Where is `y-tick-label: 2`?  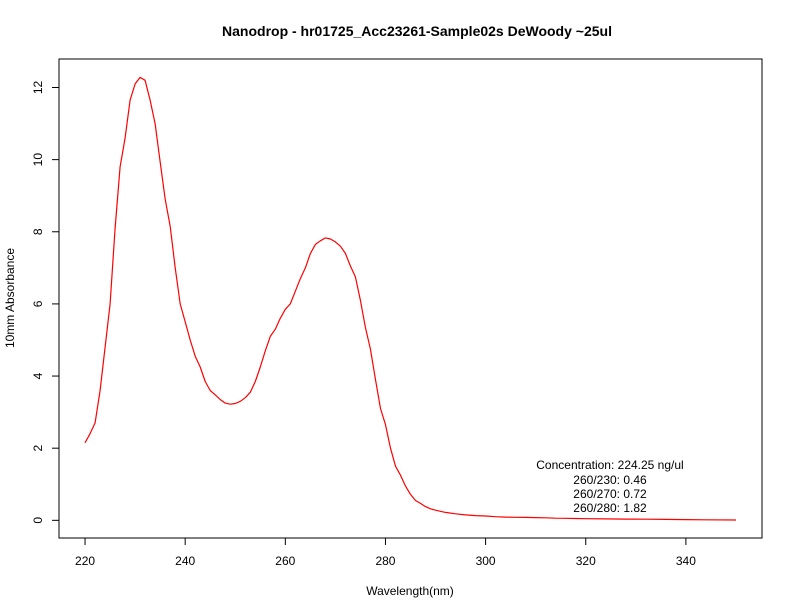 y-tick-label: 2 is located at coordinates (38, 448).